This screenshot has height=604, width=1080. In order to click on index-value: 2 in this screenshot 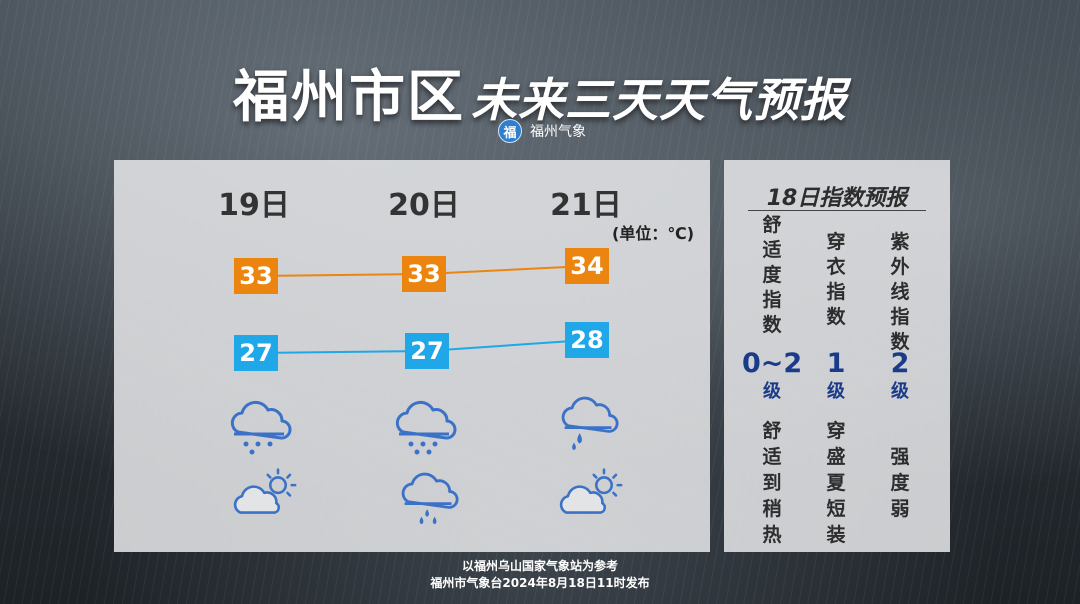, I will do `click(900, 363)`.